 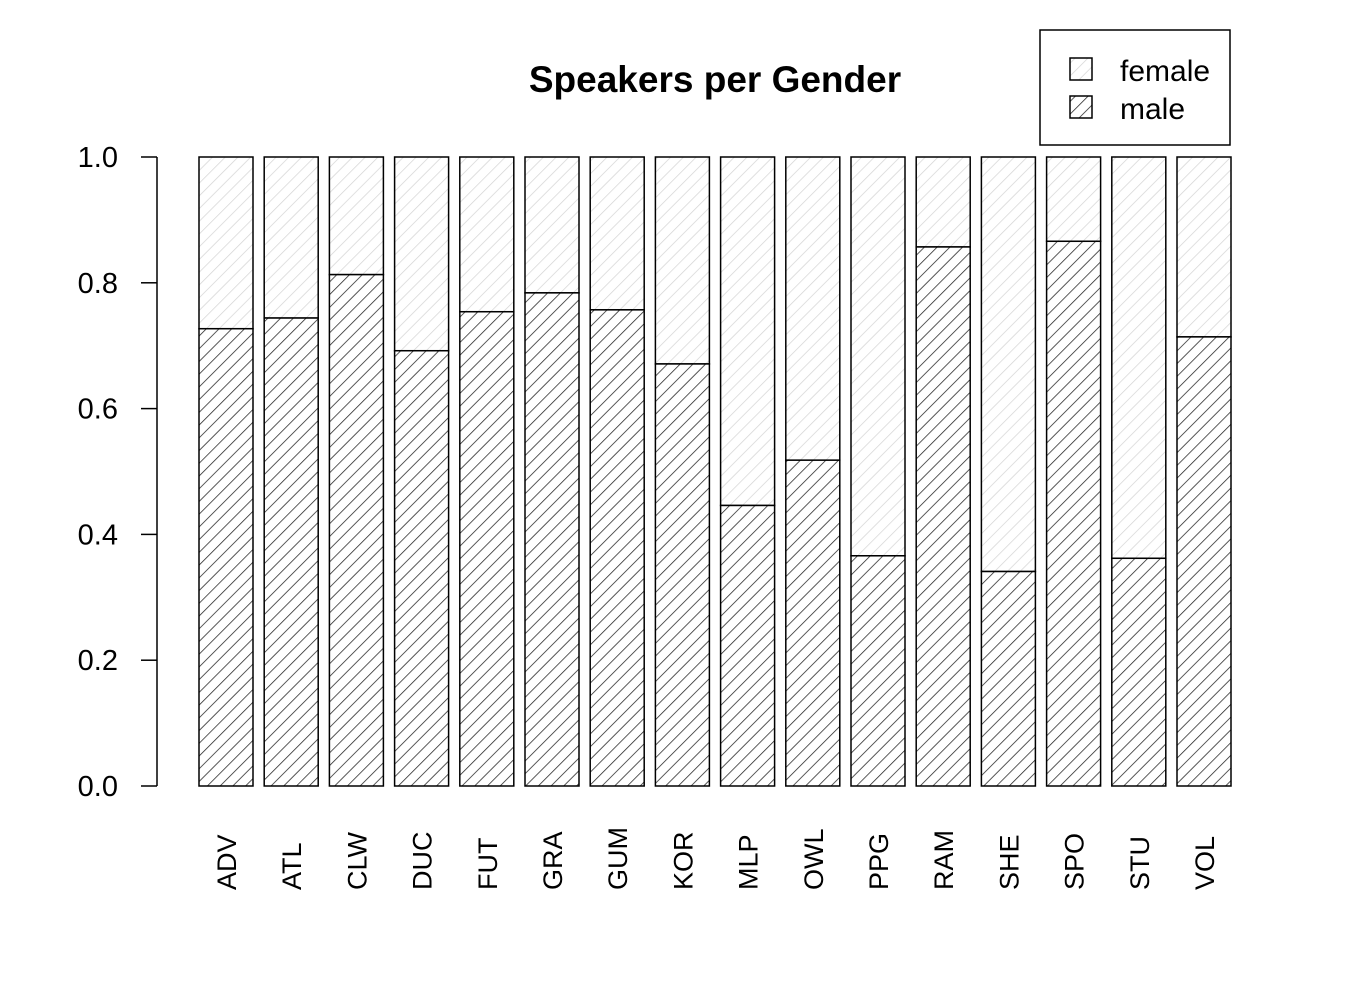 What do you see at coordinates (98, 158) in the screenshot?
I see `y-tick-label: 1.0` at bounding box center [98, 158].